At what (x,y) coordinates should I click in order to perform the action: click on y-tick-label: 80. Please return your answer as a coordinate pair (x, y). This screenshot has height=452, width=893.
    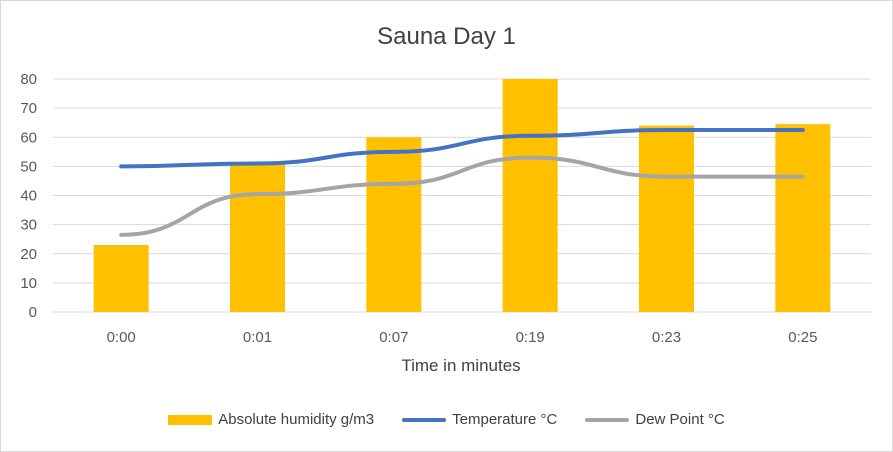
    Looking at the image, I should click on (28, 79).